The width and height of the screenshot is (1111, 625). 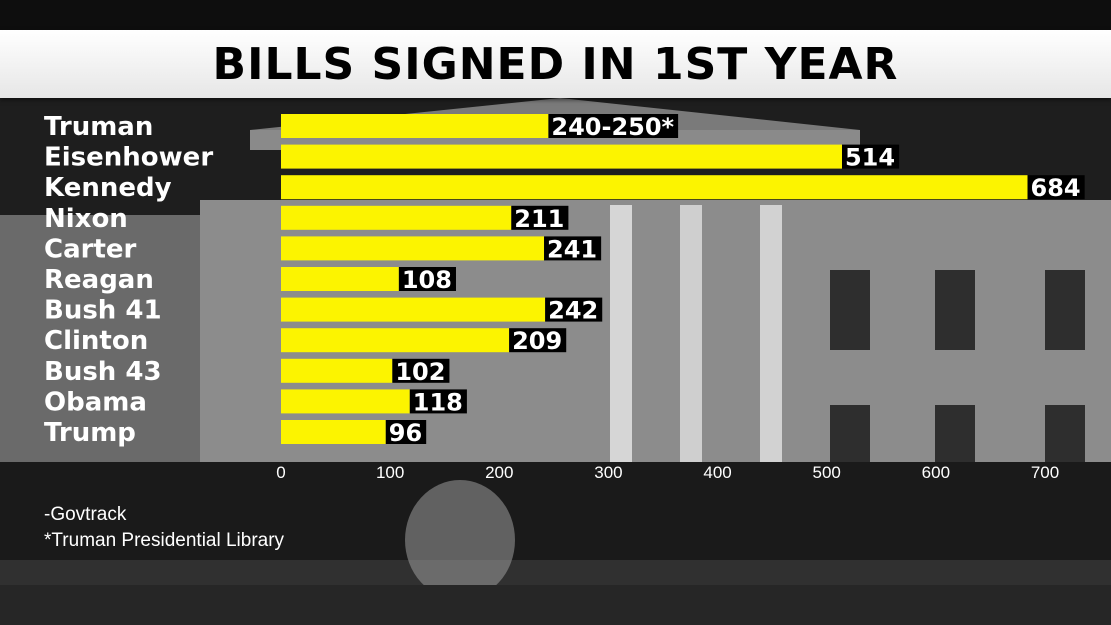 What do you see at coordinates (103, 311) in the screenshot?
I see `category-label: Bush 41` at bounding box center [103, 311].